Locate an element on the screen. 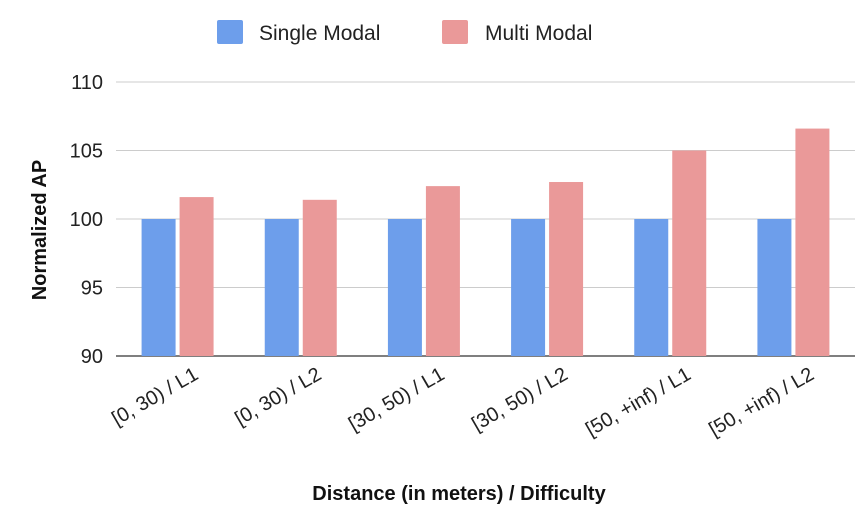  y-tick-label-95: 95 is located at coordinates (92, 289).